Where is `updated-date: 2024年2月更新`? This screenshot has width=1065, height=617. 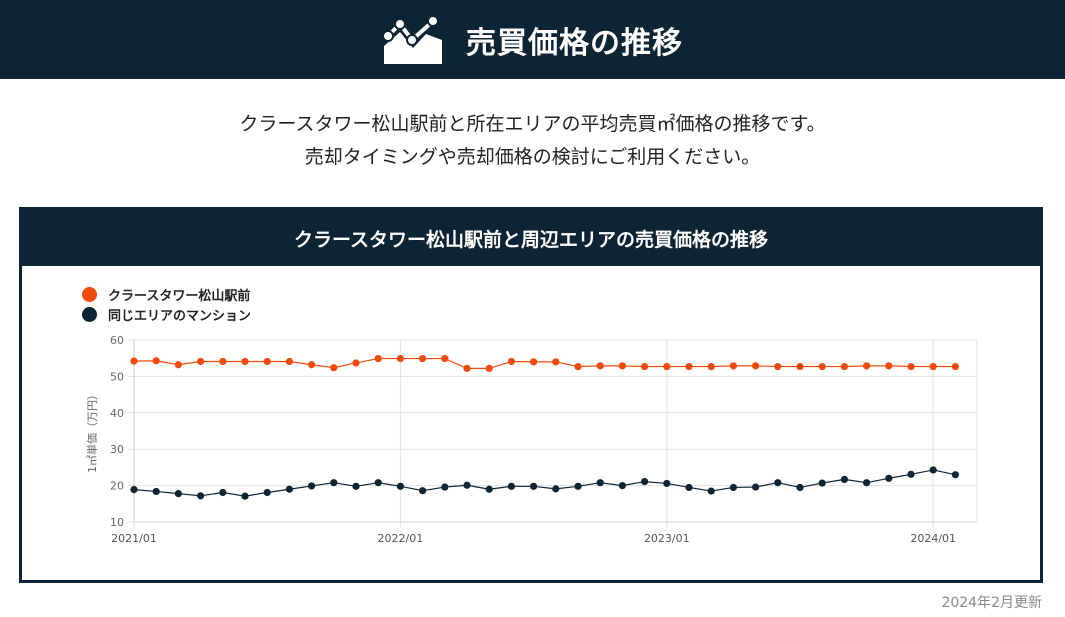 updated-date: 2024年2月更新 is located at coordinates (991, 603).